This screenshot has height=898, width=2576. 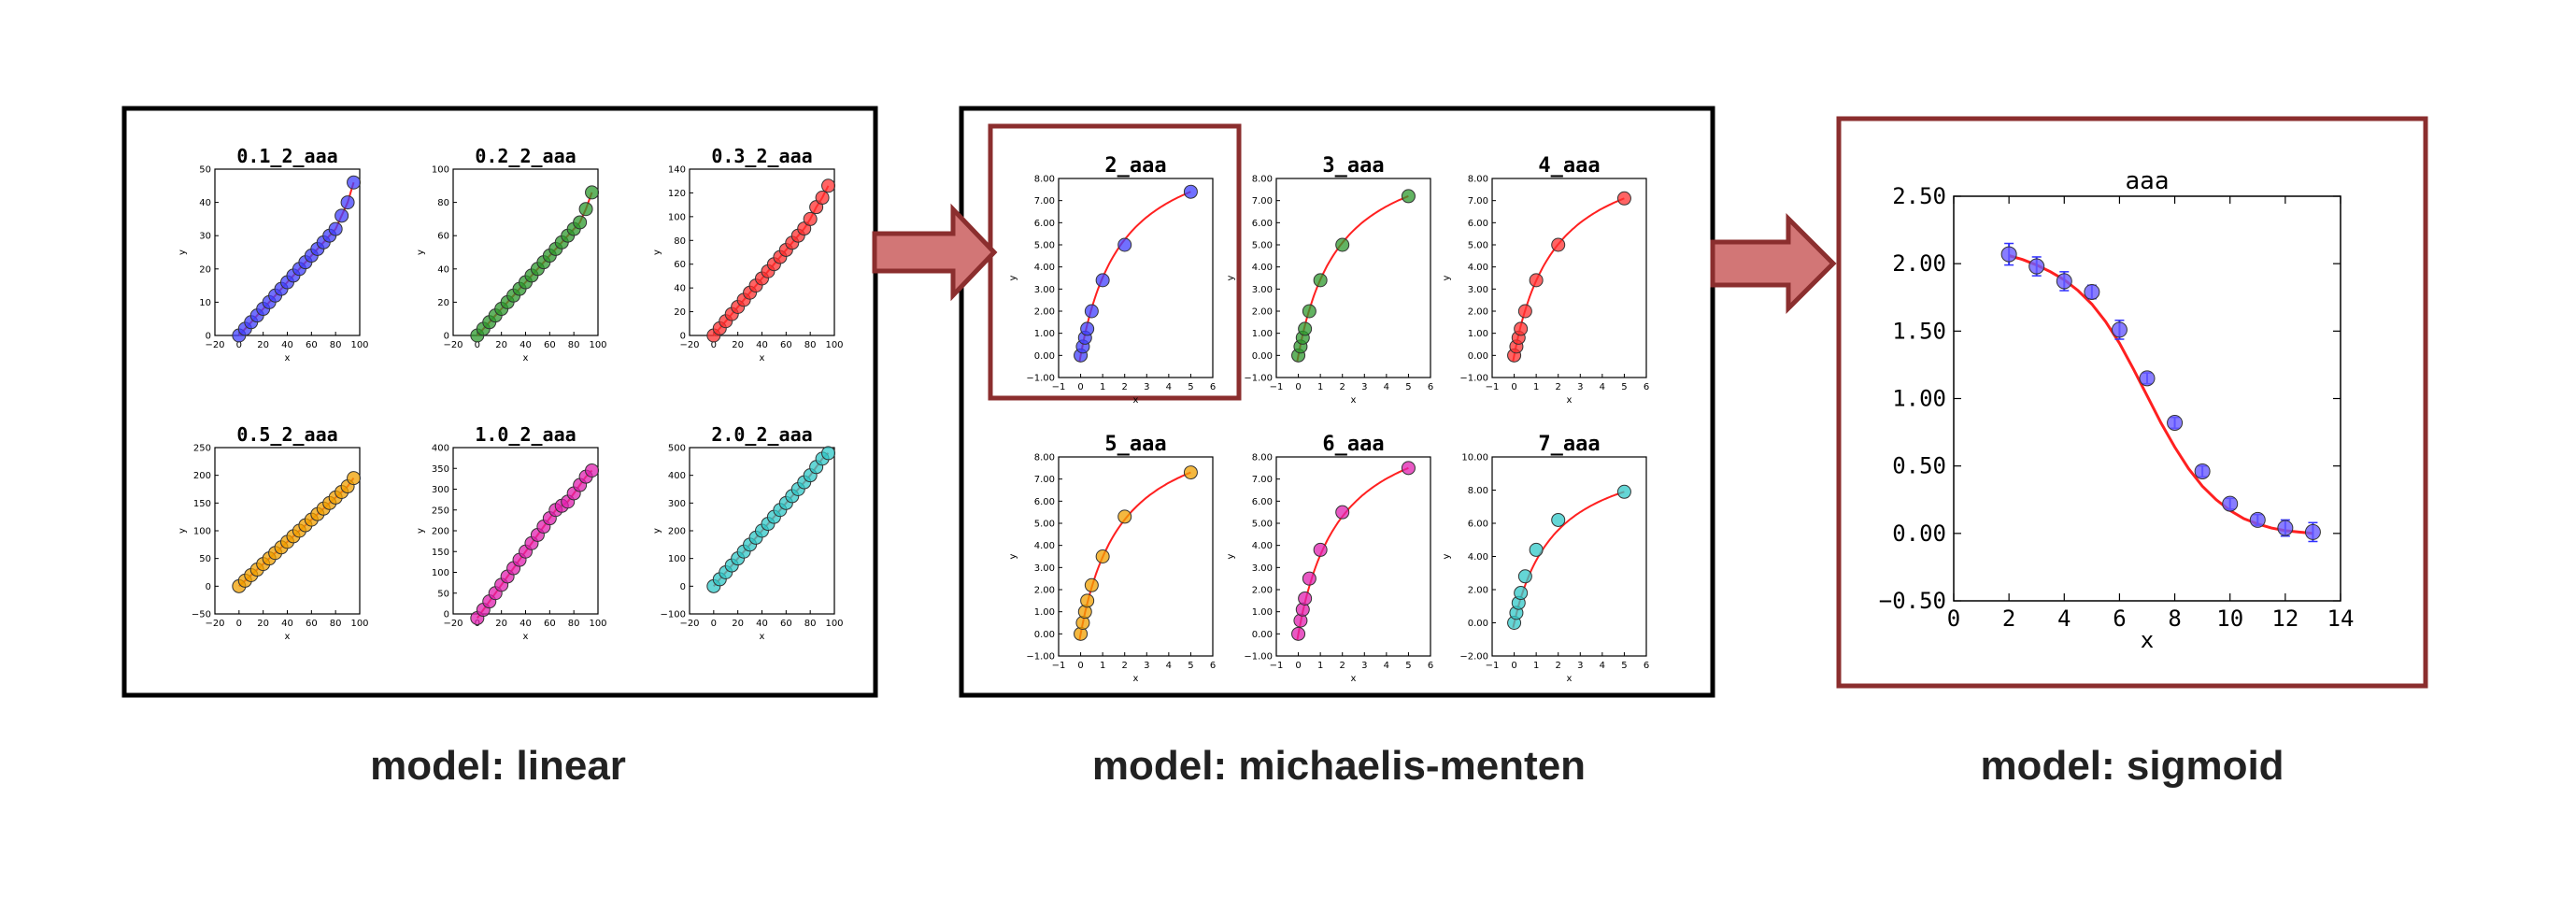 What do you see at coordinates (1474, 657) in the screenshot?
I see `y-tick-label: −2.00` at bounding box center [1474, 657].